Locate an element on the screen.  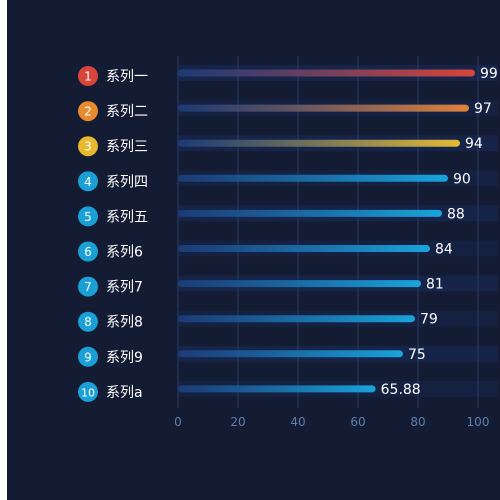
rank-number: 3 is located at coordinates (88, 147).